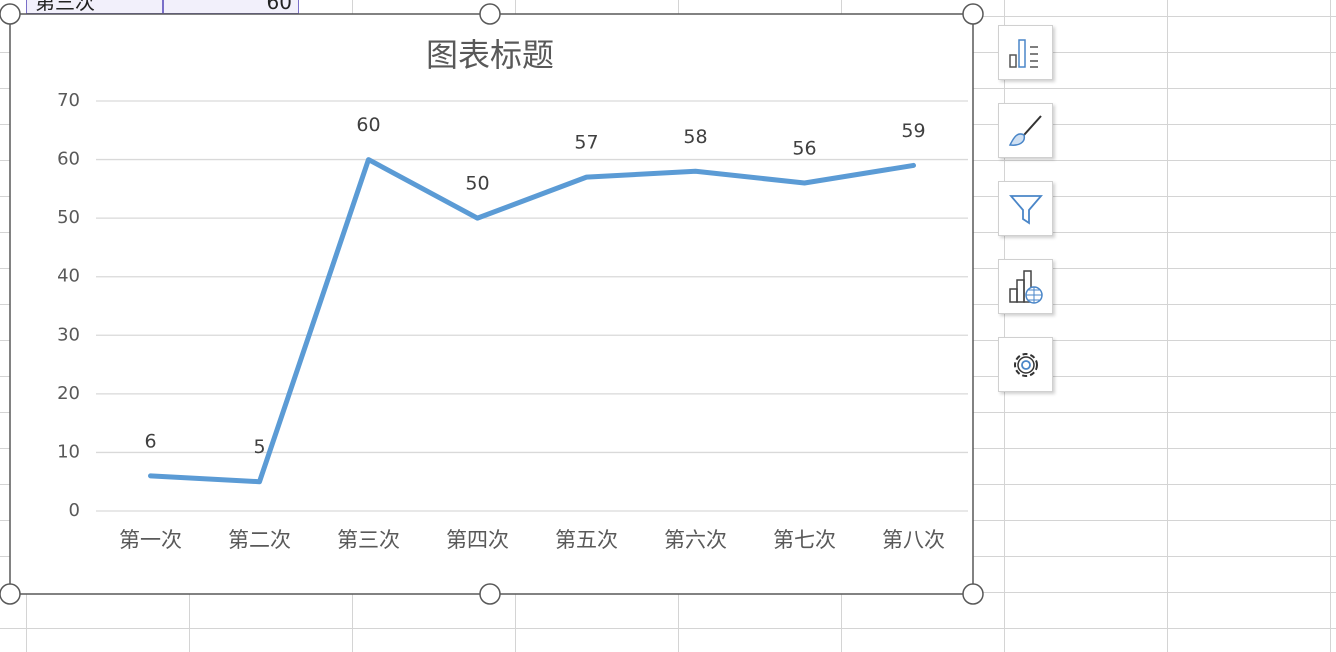 The width and height of the screenshot is (1336, 652). Describe the element at coordinates (68, 276) in the screenshot. I see `y-tick-label: 40` at that location.